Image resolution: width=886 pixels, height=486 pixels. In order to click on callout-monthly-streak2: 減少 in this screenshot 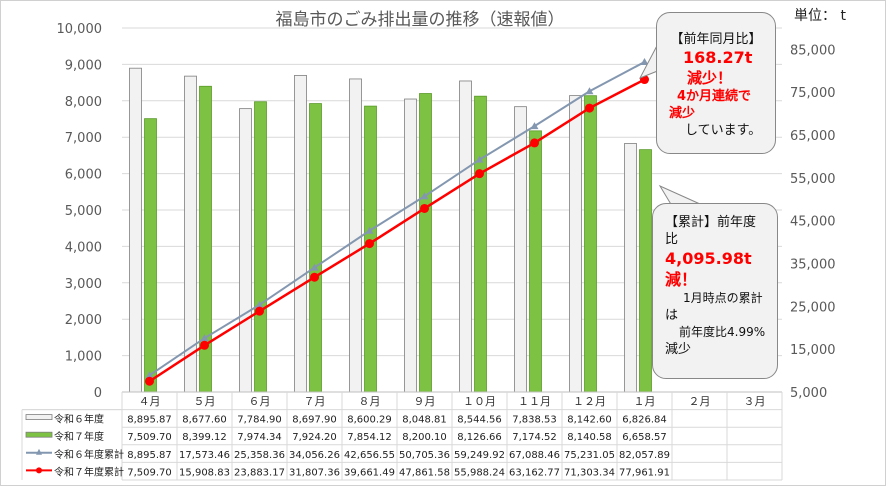, I will do `click(682, 113)`.